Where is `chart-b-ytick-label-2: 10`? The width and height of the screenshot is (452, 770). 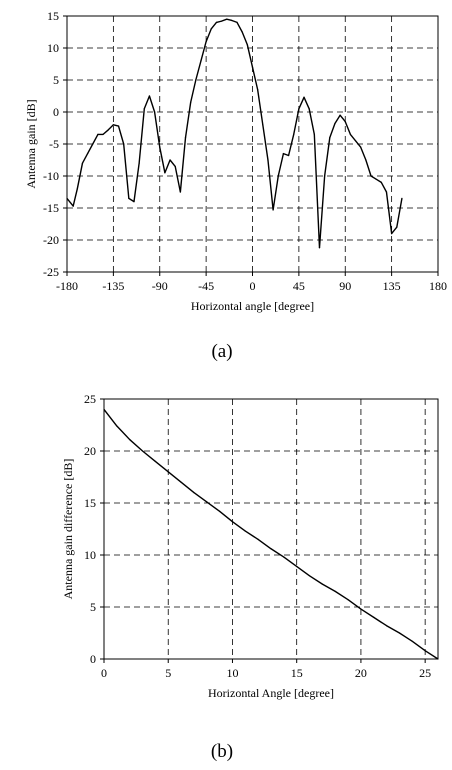 chart-b-ytick-label-2: 10 is located at coordinates (90, 555).